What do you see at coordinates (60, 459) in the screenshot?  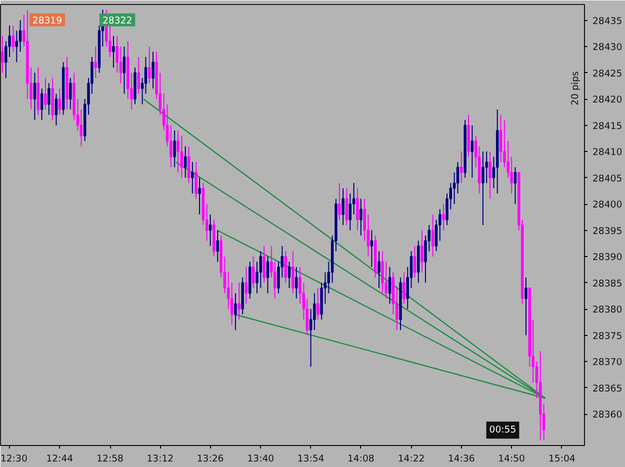 I see `x-tick-label: 12:44` at bounding box center [60, 459].